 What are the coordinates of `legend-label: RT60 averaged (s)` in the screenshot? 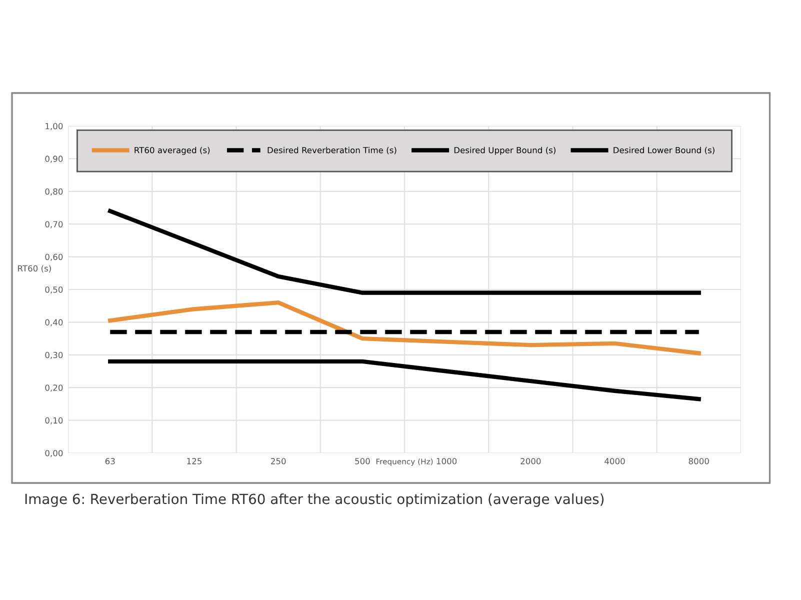 It's located at (172, 150).